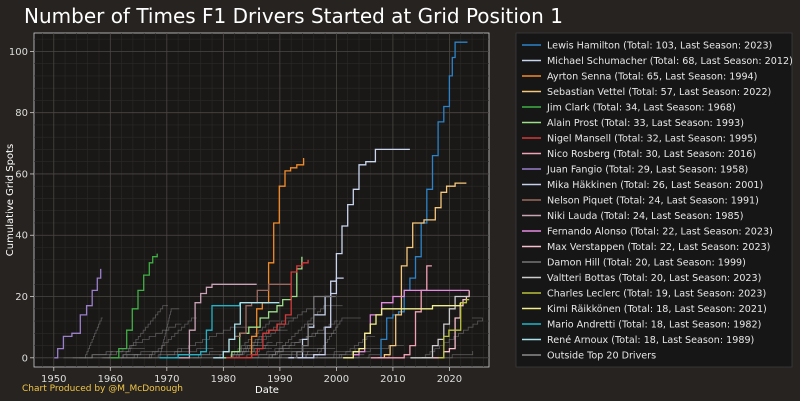 This screenshot has width=800, height=401. What do you see at coordinates (21, 174) in the screenshot?
I see `y-tick-label: 60` at bounding box center [21, 174].